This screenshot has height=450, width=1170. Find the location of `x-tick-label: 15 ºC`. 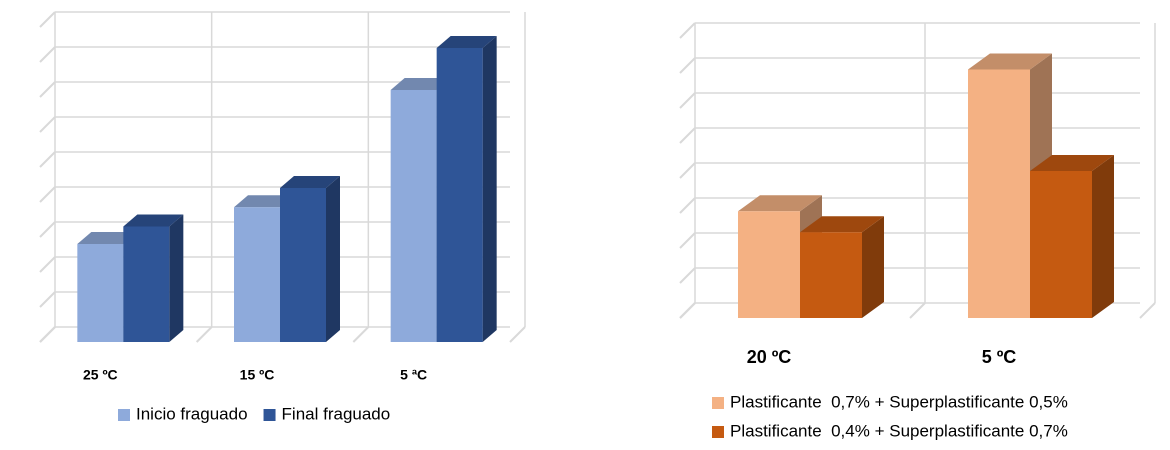

x-tick-label: 15 ºC is located at coordinates (257, 375).